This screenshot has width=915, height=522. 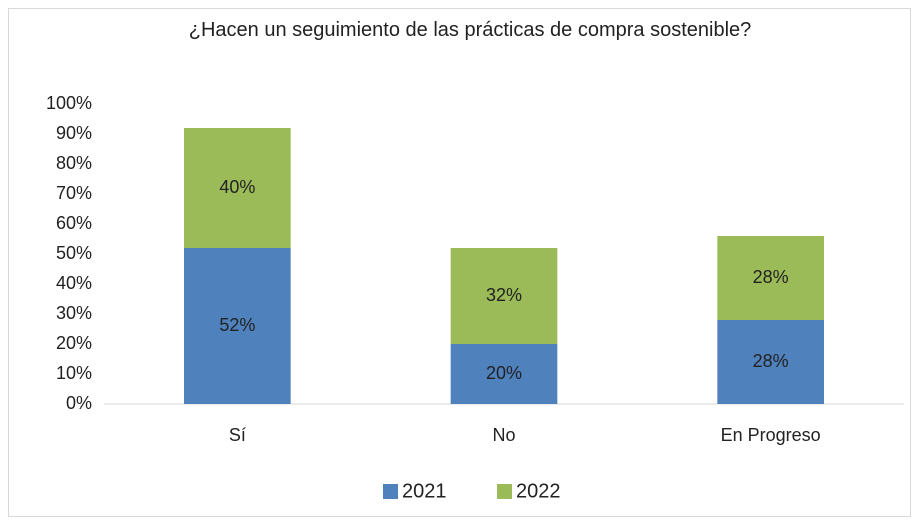 What do you see at coordinates (424, 491) in the screenshot?
I see `legend-label: 2021` at bounding box center [424, 491].